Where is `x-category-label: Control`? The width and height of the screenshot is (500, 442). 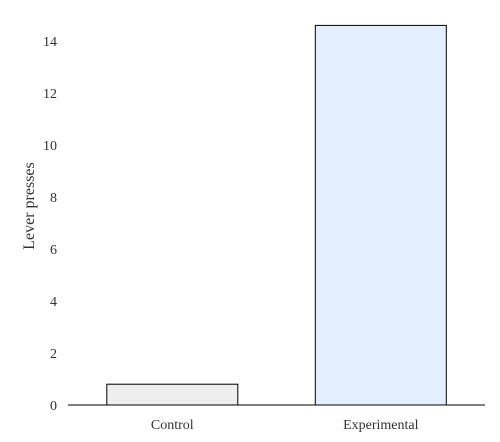 x-category-label: Control is located at coordinates (172, 425).